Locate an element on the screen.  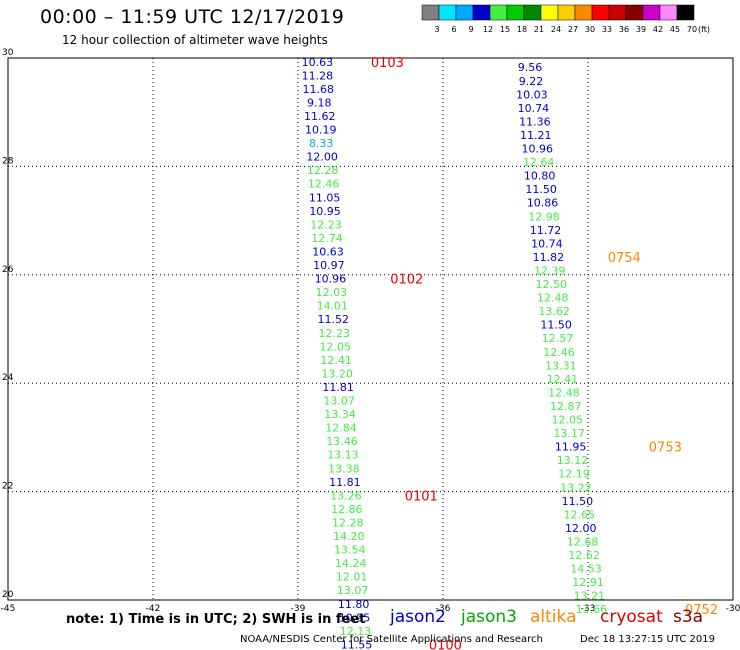
y-tick-label: 26 is located at coordinates (8, 270).